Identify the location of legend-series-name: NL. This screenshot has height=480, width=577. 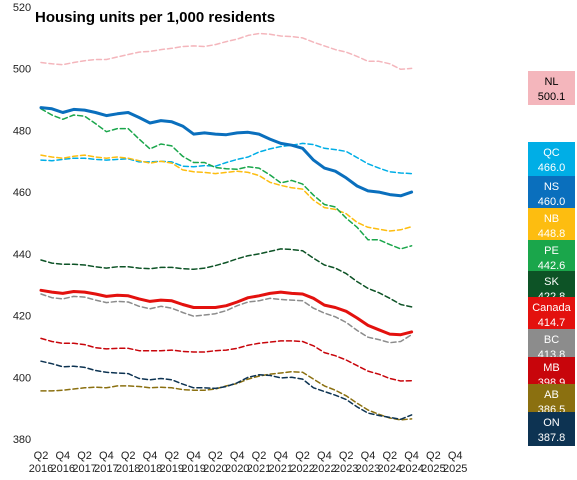
(551, 82).